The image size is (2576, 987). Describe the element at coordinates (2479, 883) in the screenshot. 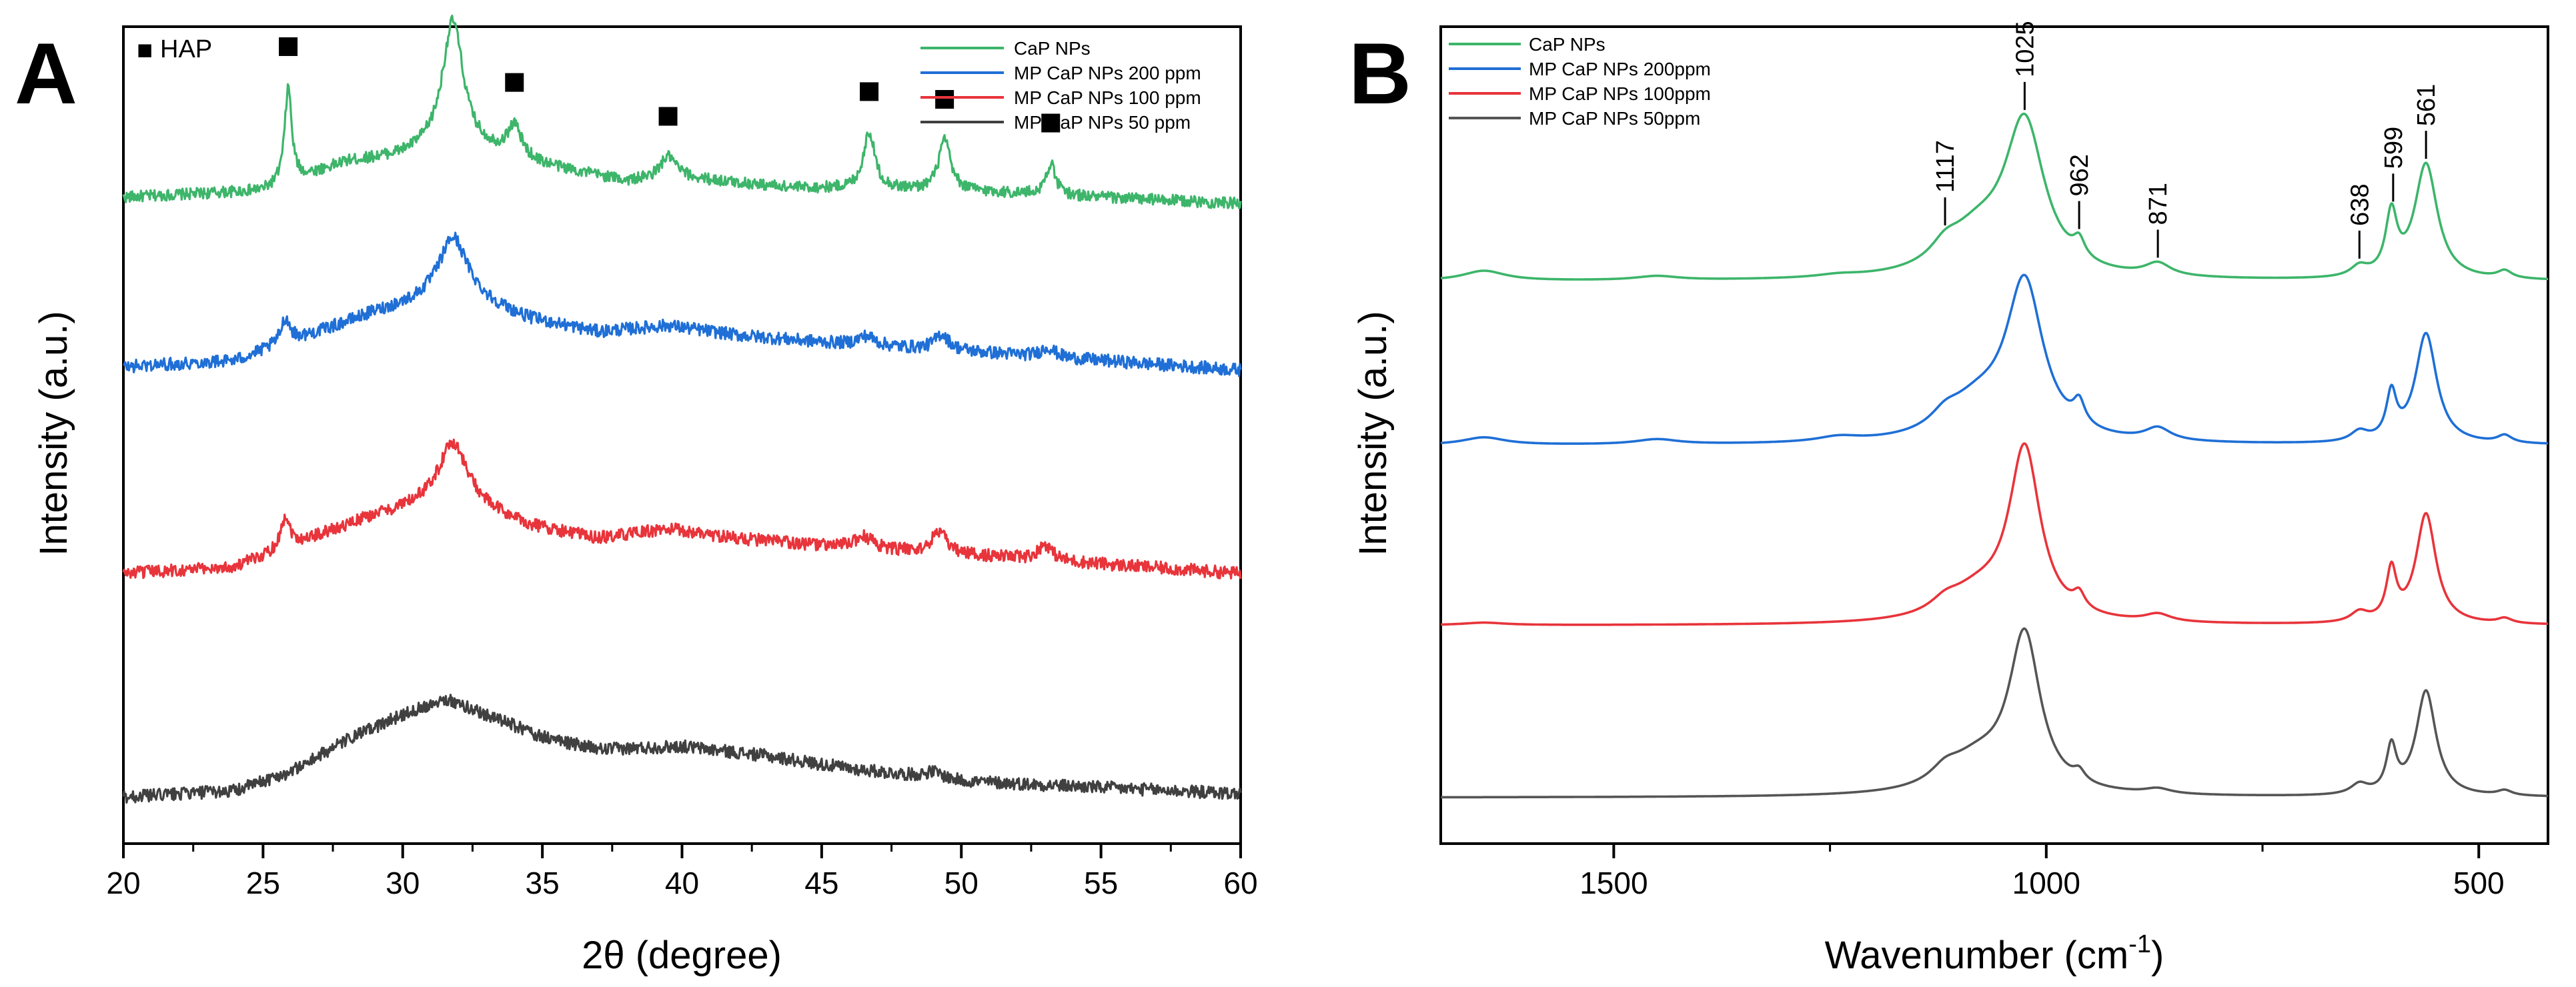

I see `x-tick-label: 500` at that location.